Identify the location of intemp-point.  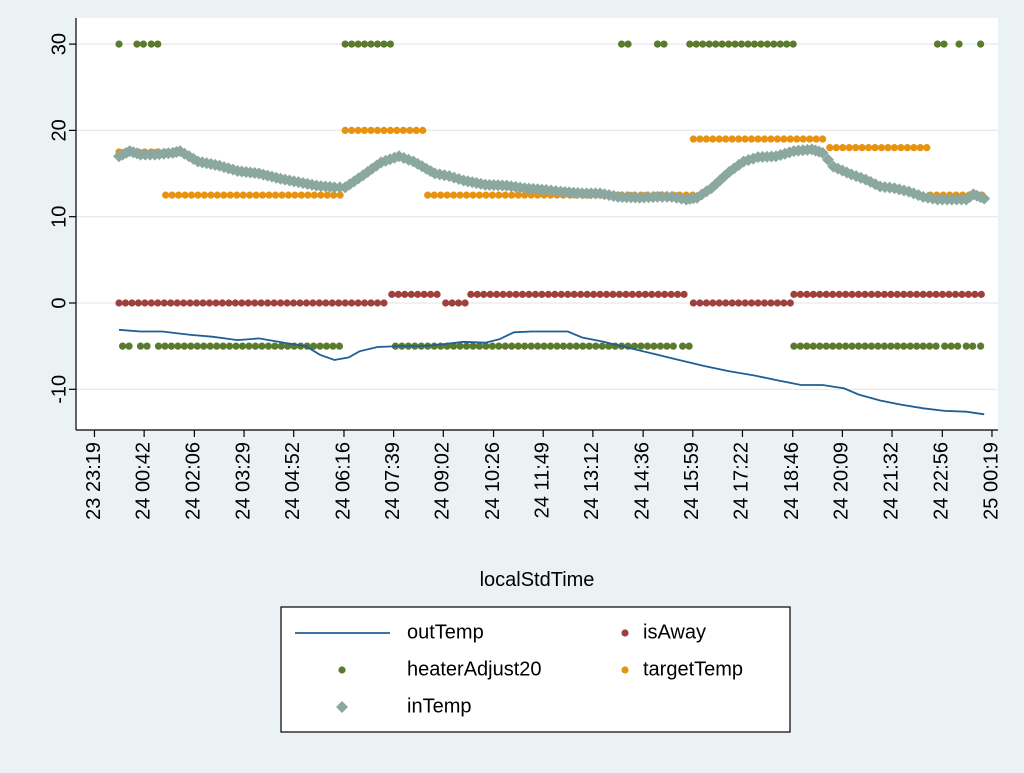
(822, 152).